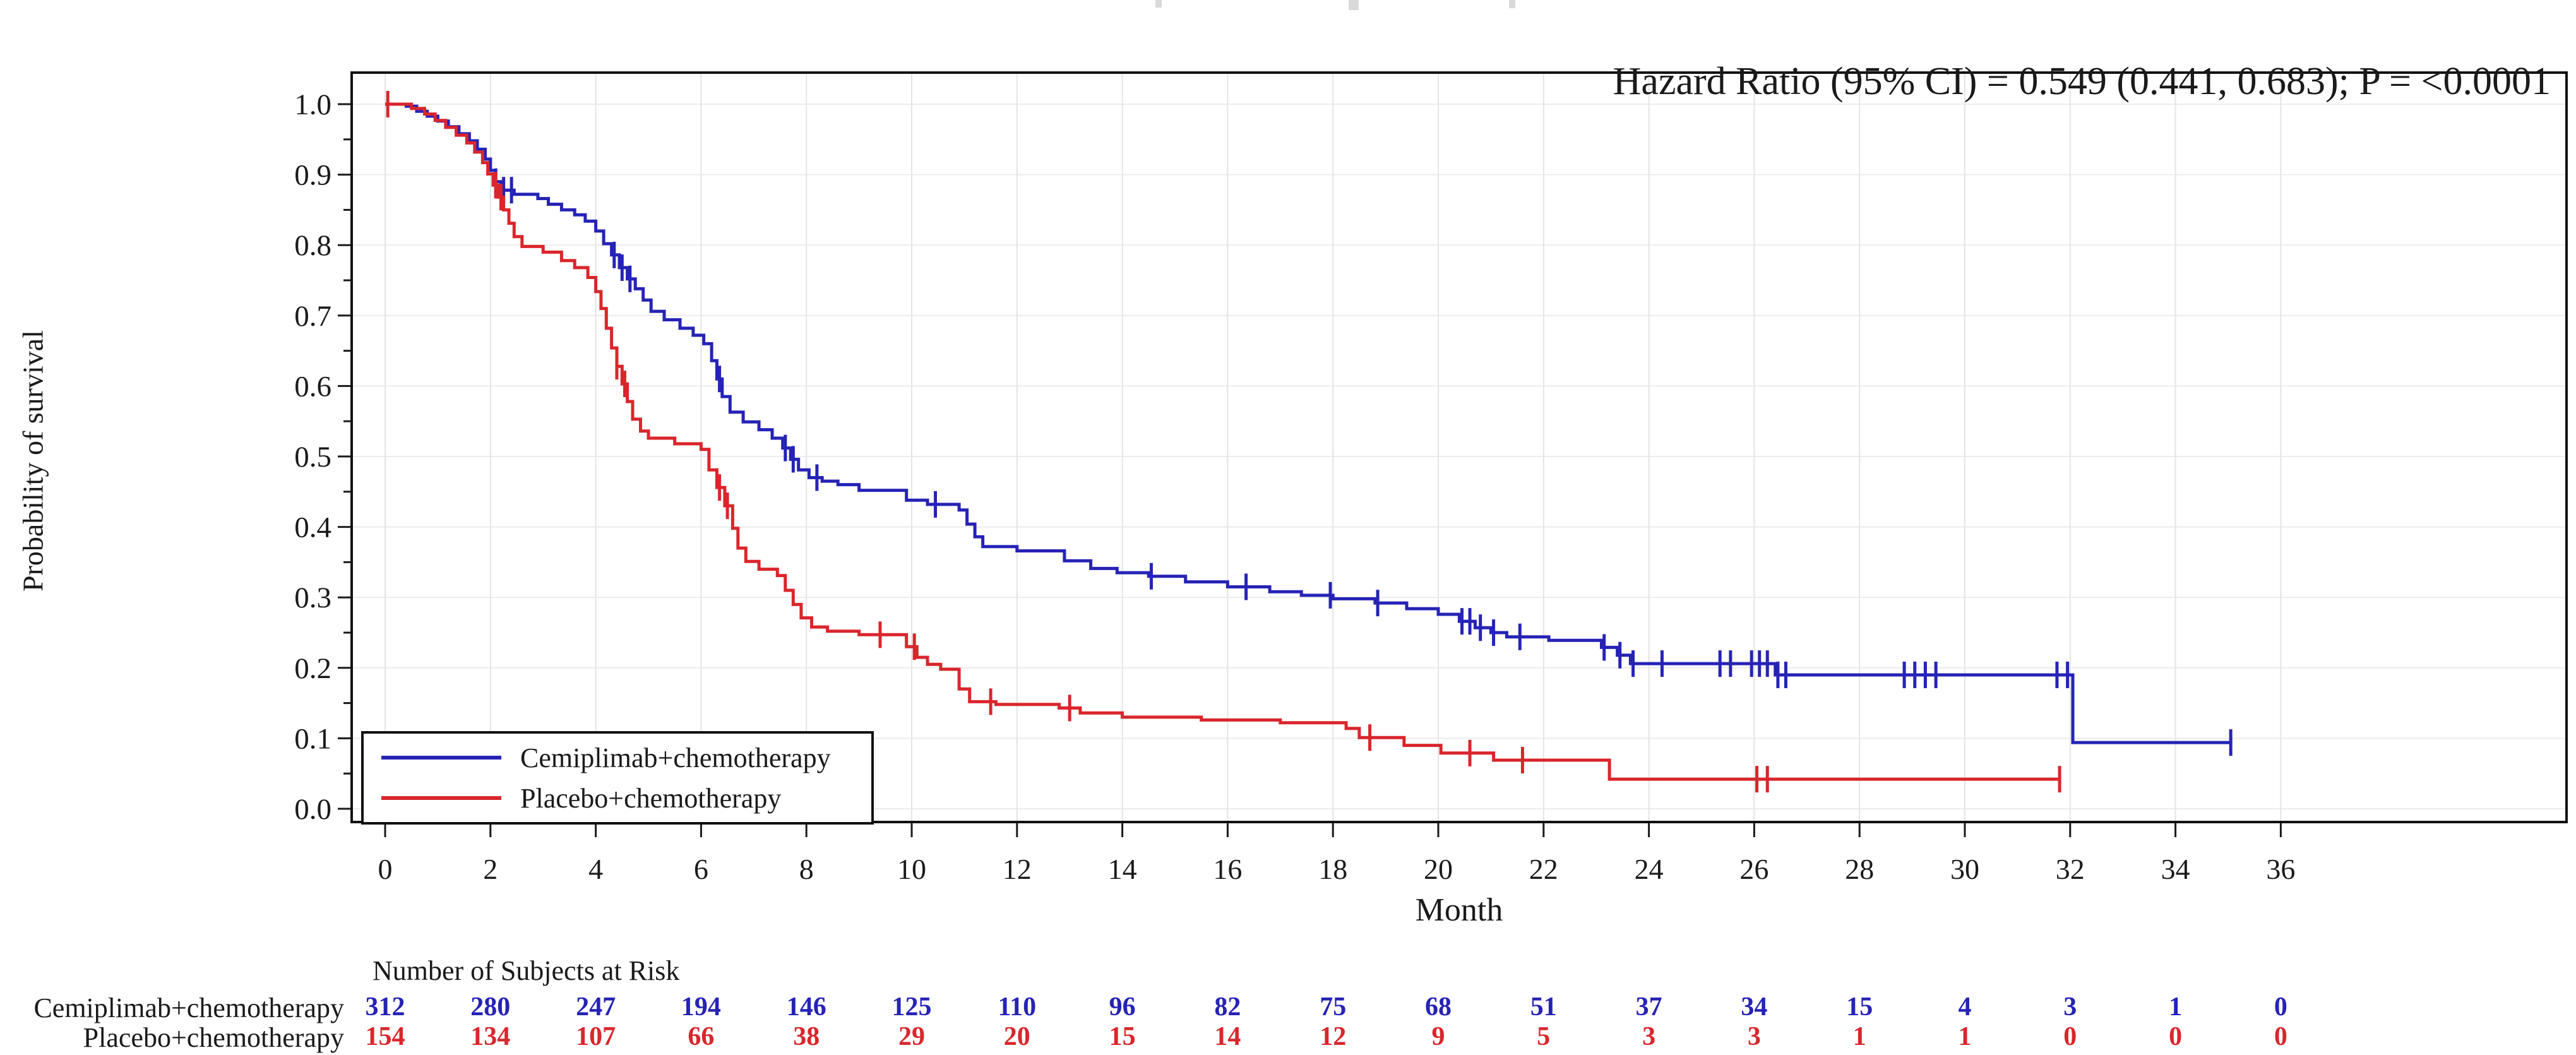  What do you see at coordinates (1649, 869) in the screenshot?
I see `x-tick-label: 24` at bounding box center [1649, 869].